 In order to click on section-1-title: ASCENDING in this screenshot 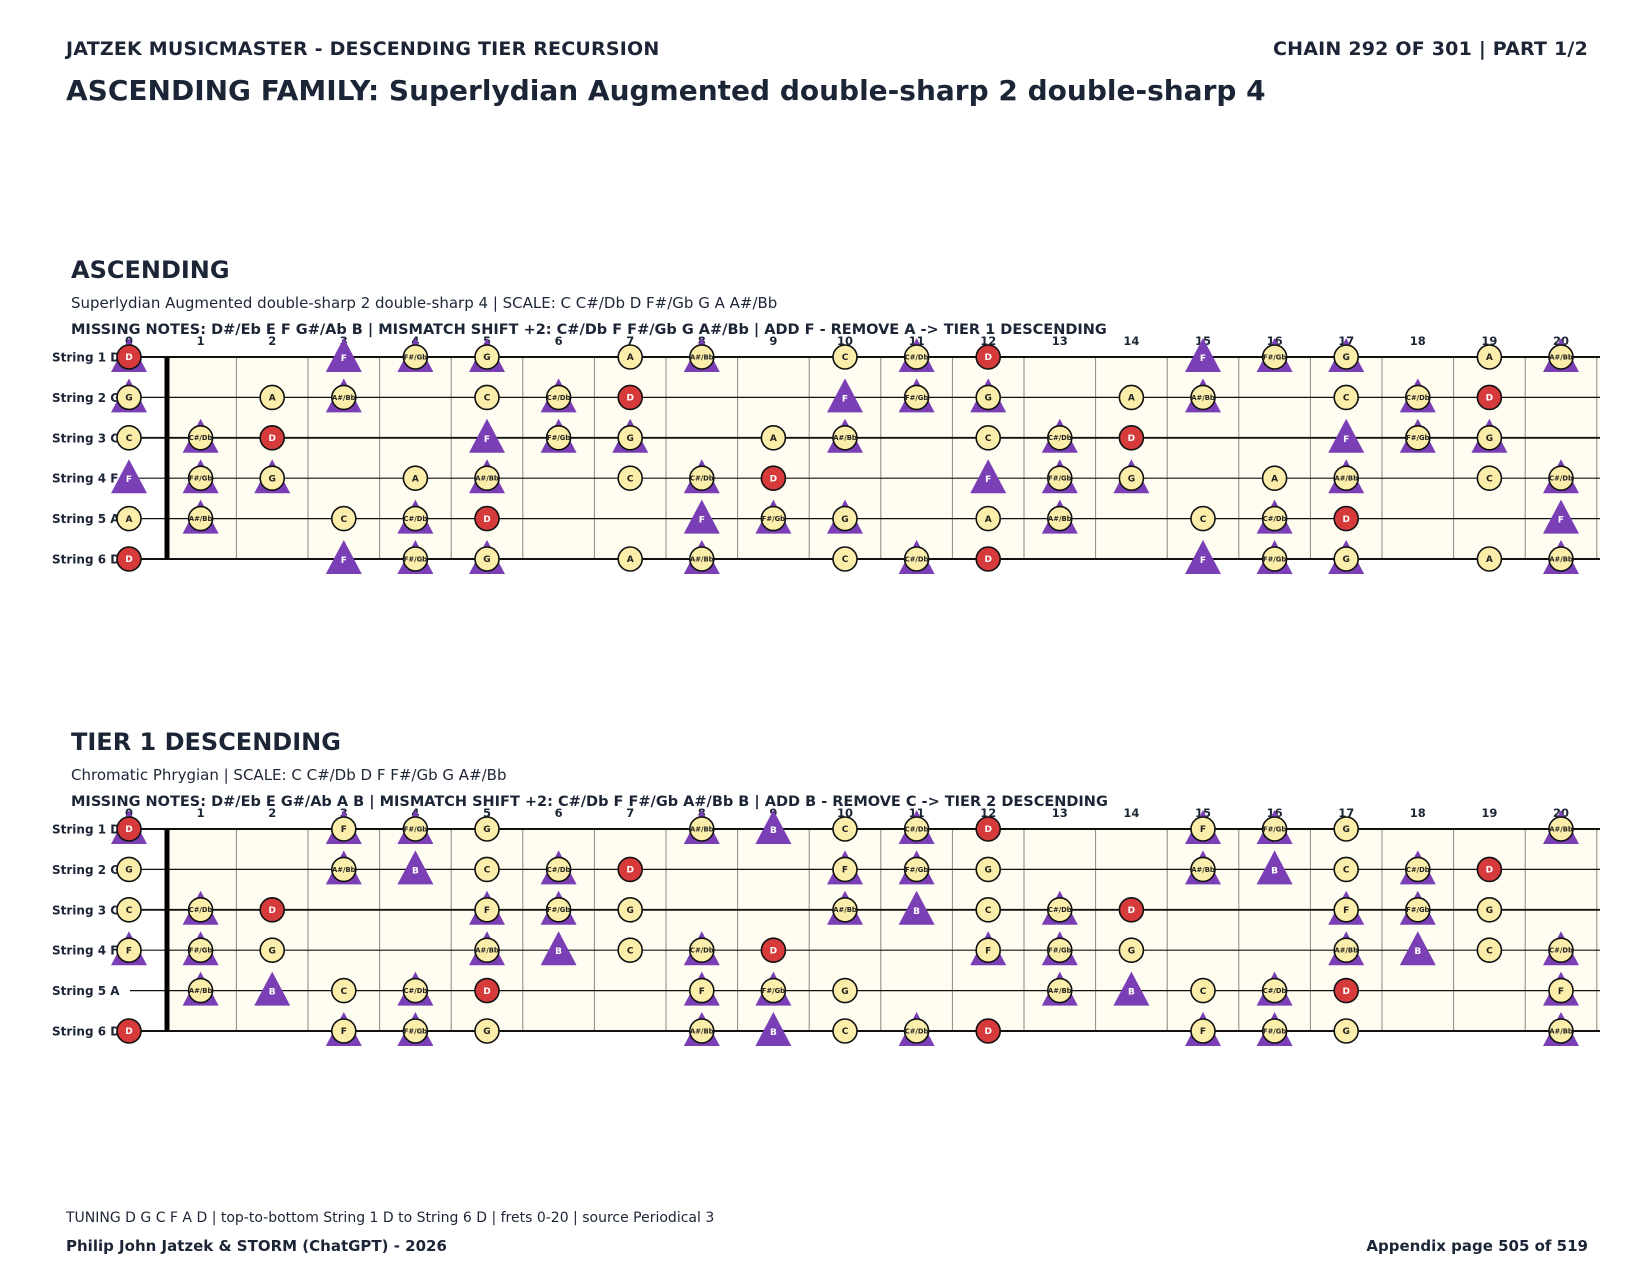, I will do `click(150, 270)`.